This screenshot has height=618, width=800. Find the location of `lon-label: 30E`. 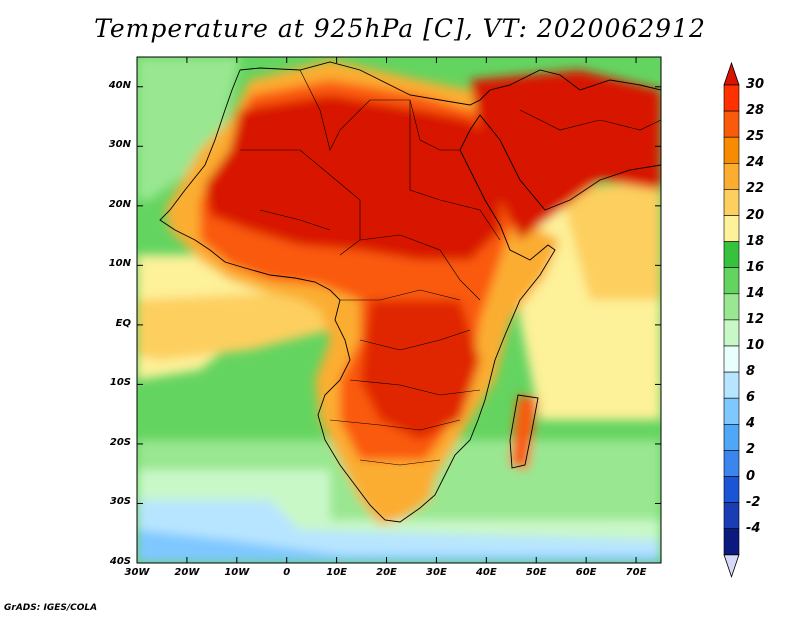

lon-label: 30E is located at coordinates (436, 572).